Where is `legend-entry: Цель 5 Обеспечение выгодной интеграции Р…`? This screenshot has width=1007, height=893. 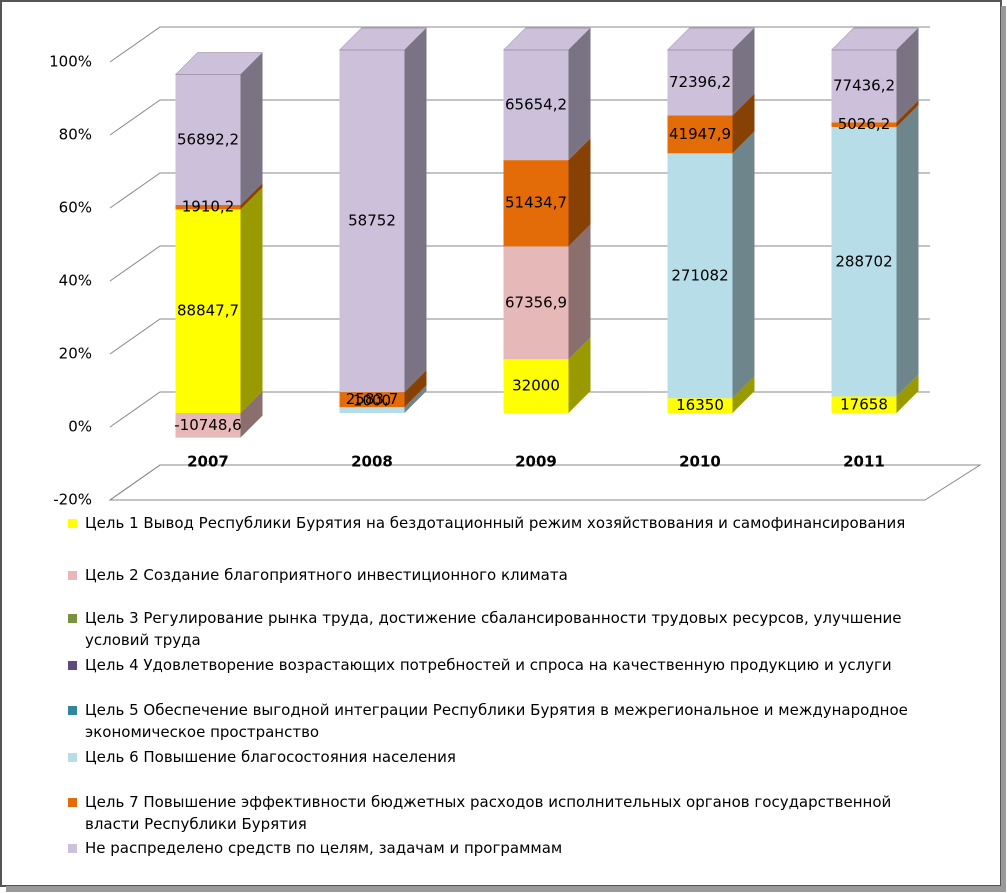 legend-entry: Цель 5 Обеспечение выгодной интеграции Р… is located at coordinates (498, 721).